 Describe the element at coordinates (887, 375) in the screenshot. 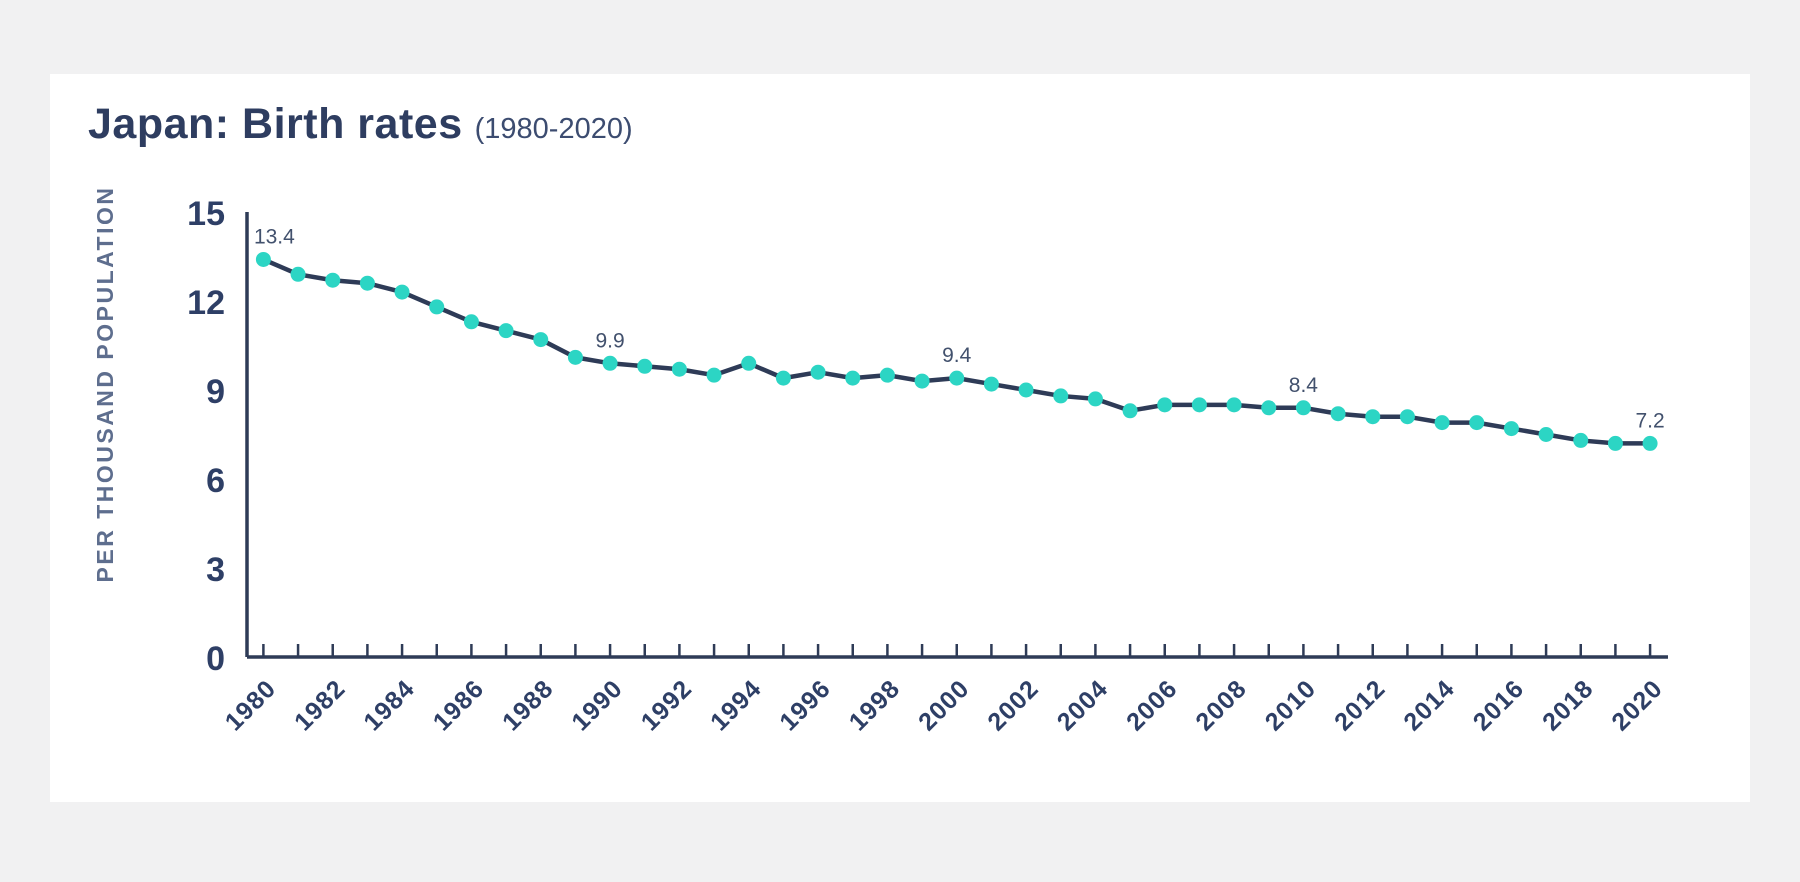

I see `data-point-1998` at that location.